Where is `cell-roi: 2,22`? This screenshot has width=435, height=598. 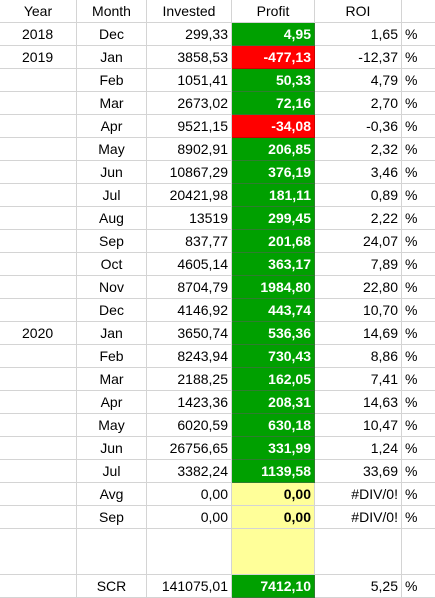
cell-roi: 2,22 is located at coordinates (358, 218).